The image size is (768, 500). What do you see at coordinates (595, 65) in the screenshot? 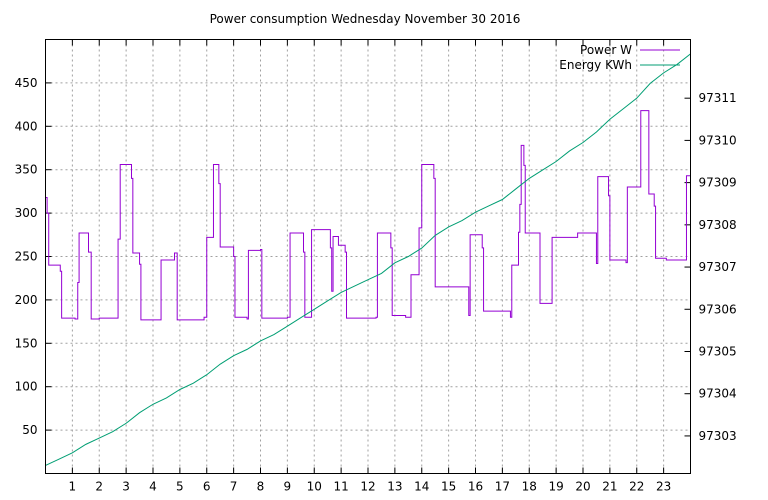
I see `legend-label-energy: Energy KWh` at bounding box center [595, 65].